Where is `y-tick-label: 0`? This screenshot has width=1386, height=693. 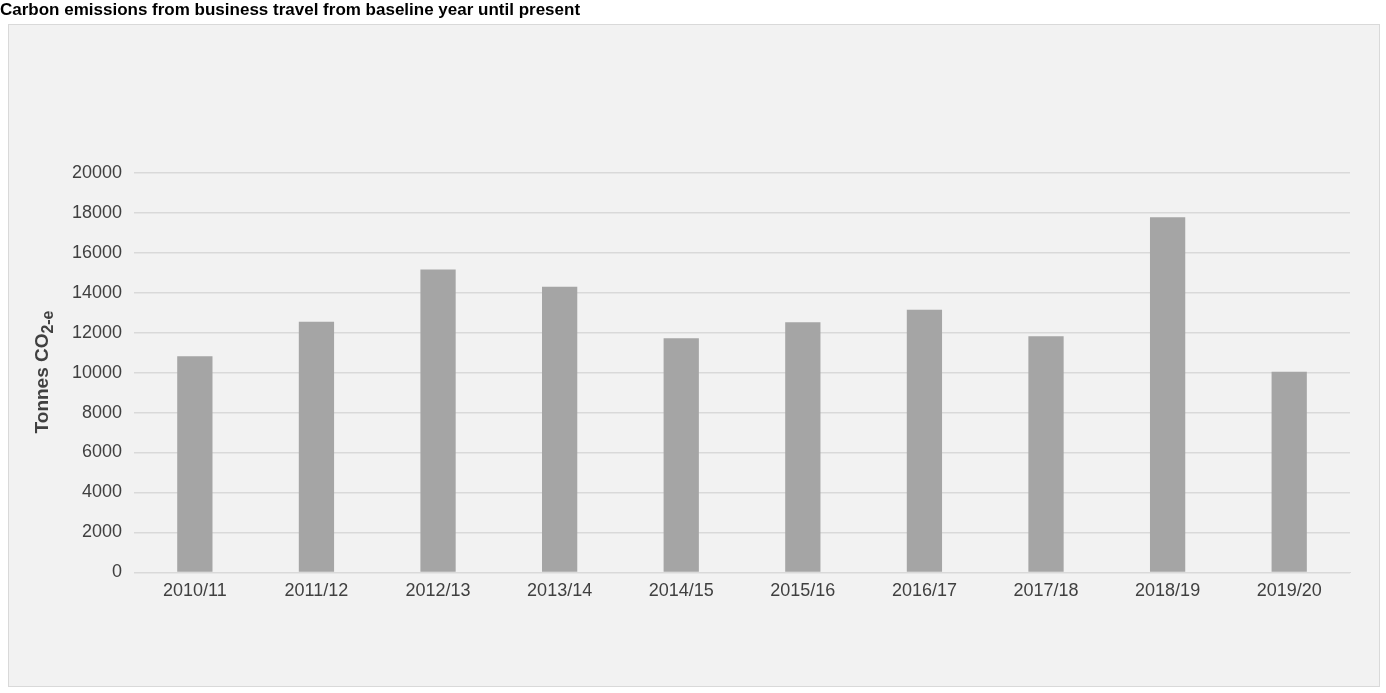
y-tick-label: 0 is located at coordinates (117, 571).